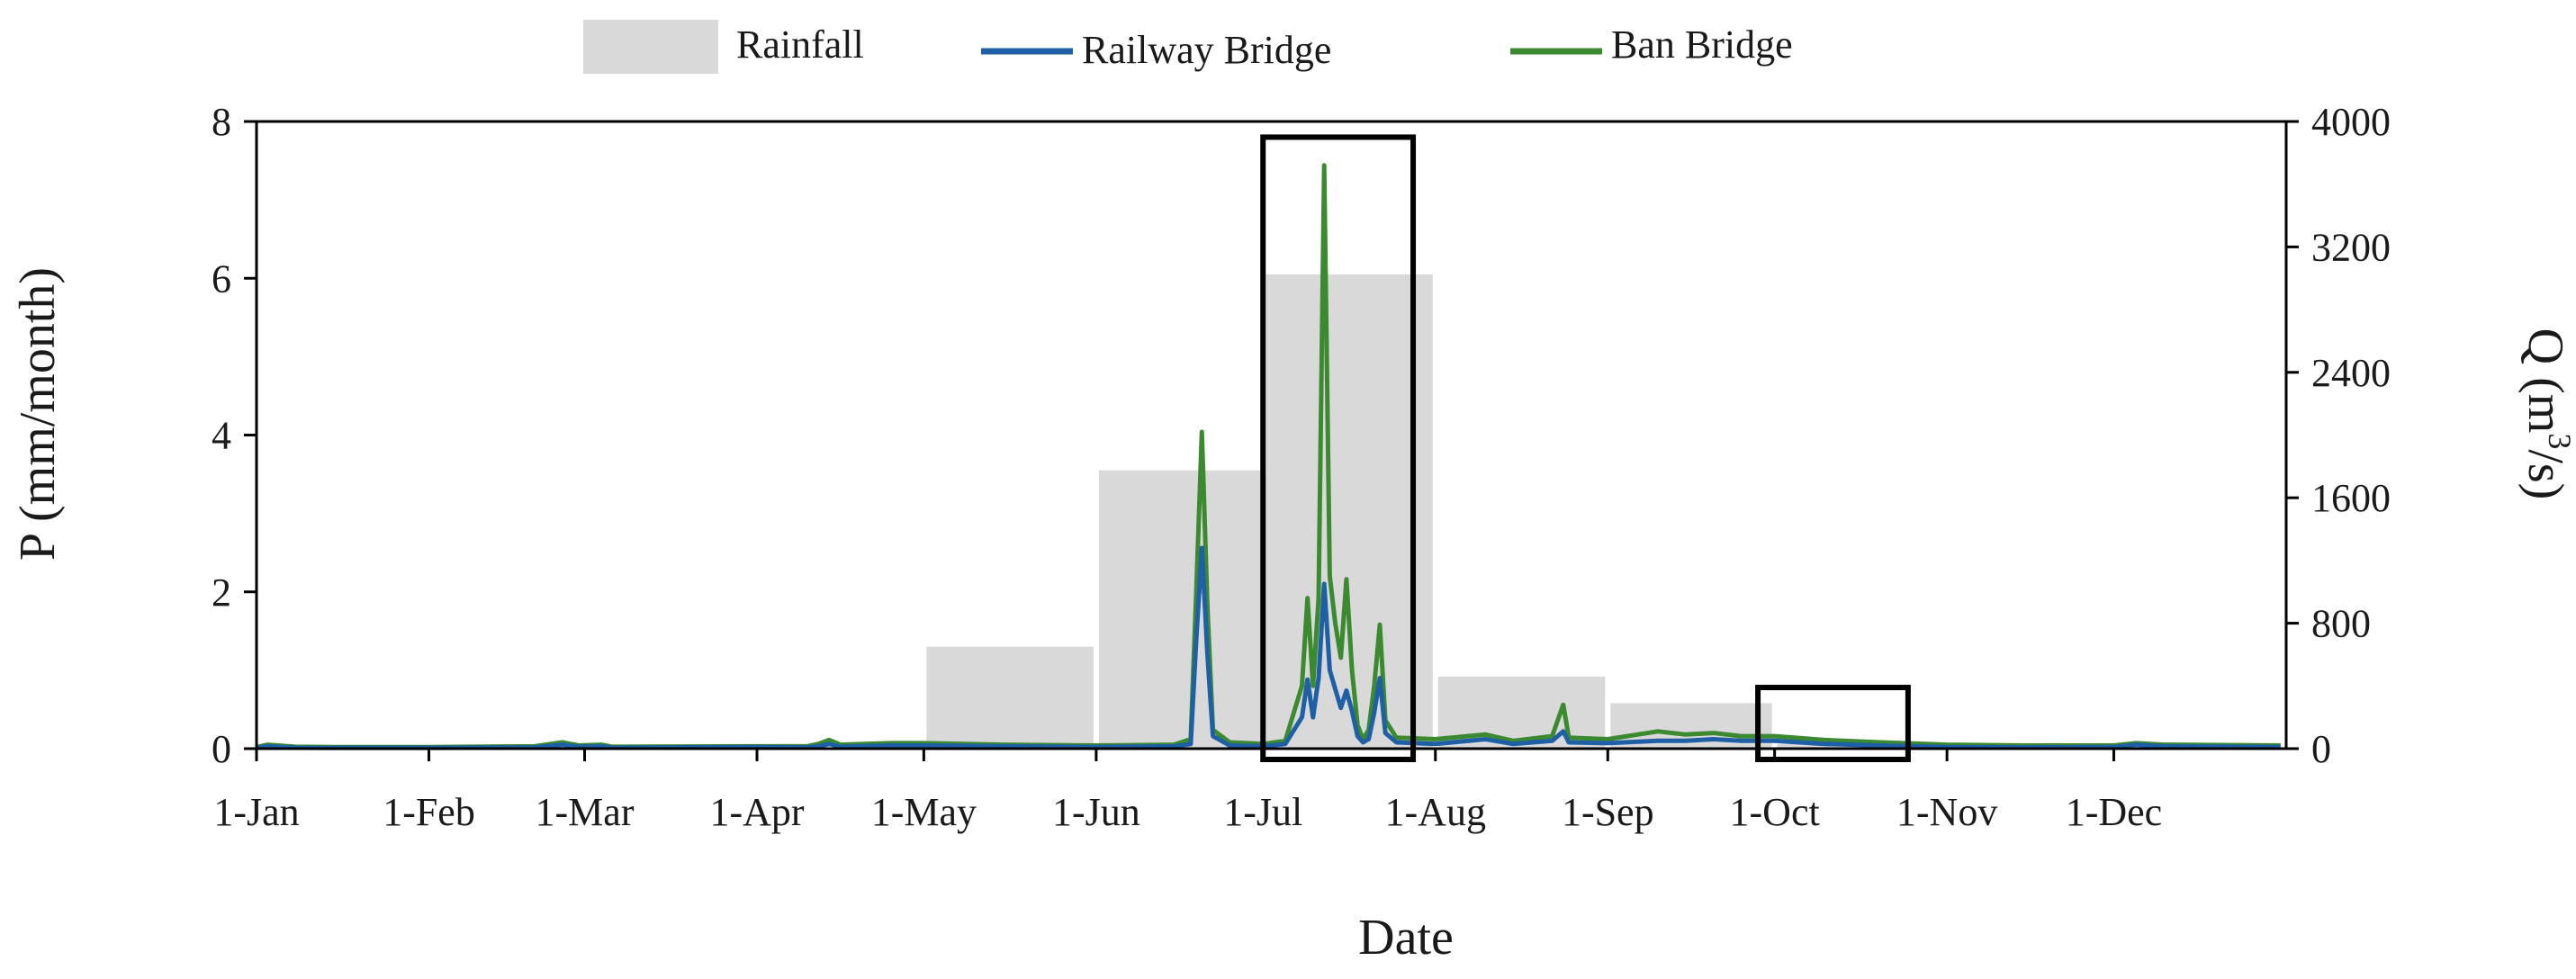 The image size is (2576, 979). What do you see at coordinates (2559, 441) in the screenshot?
I see `y-axis-right-title-sup: 3` at bounding box center [2559, 441].